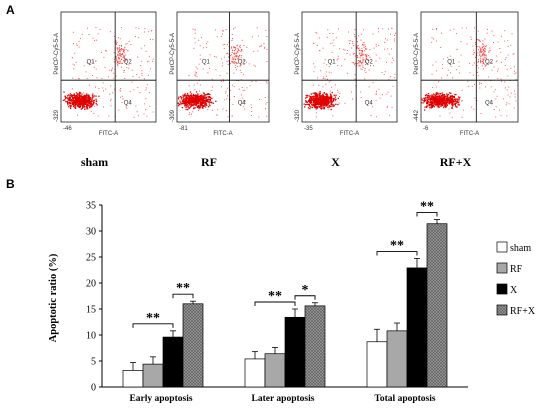  What do you see at coordinates (305, 290) in the screenshot?
I see `significance-label: *` at bounding box center [305, 290].